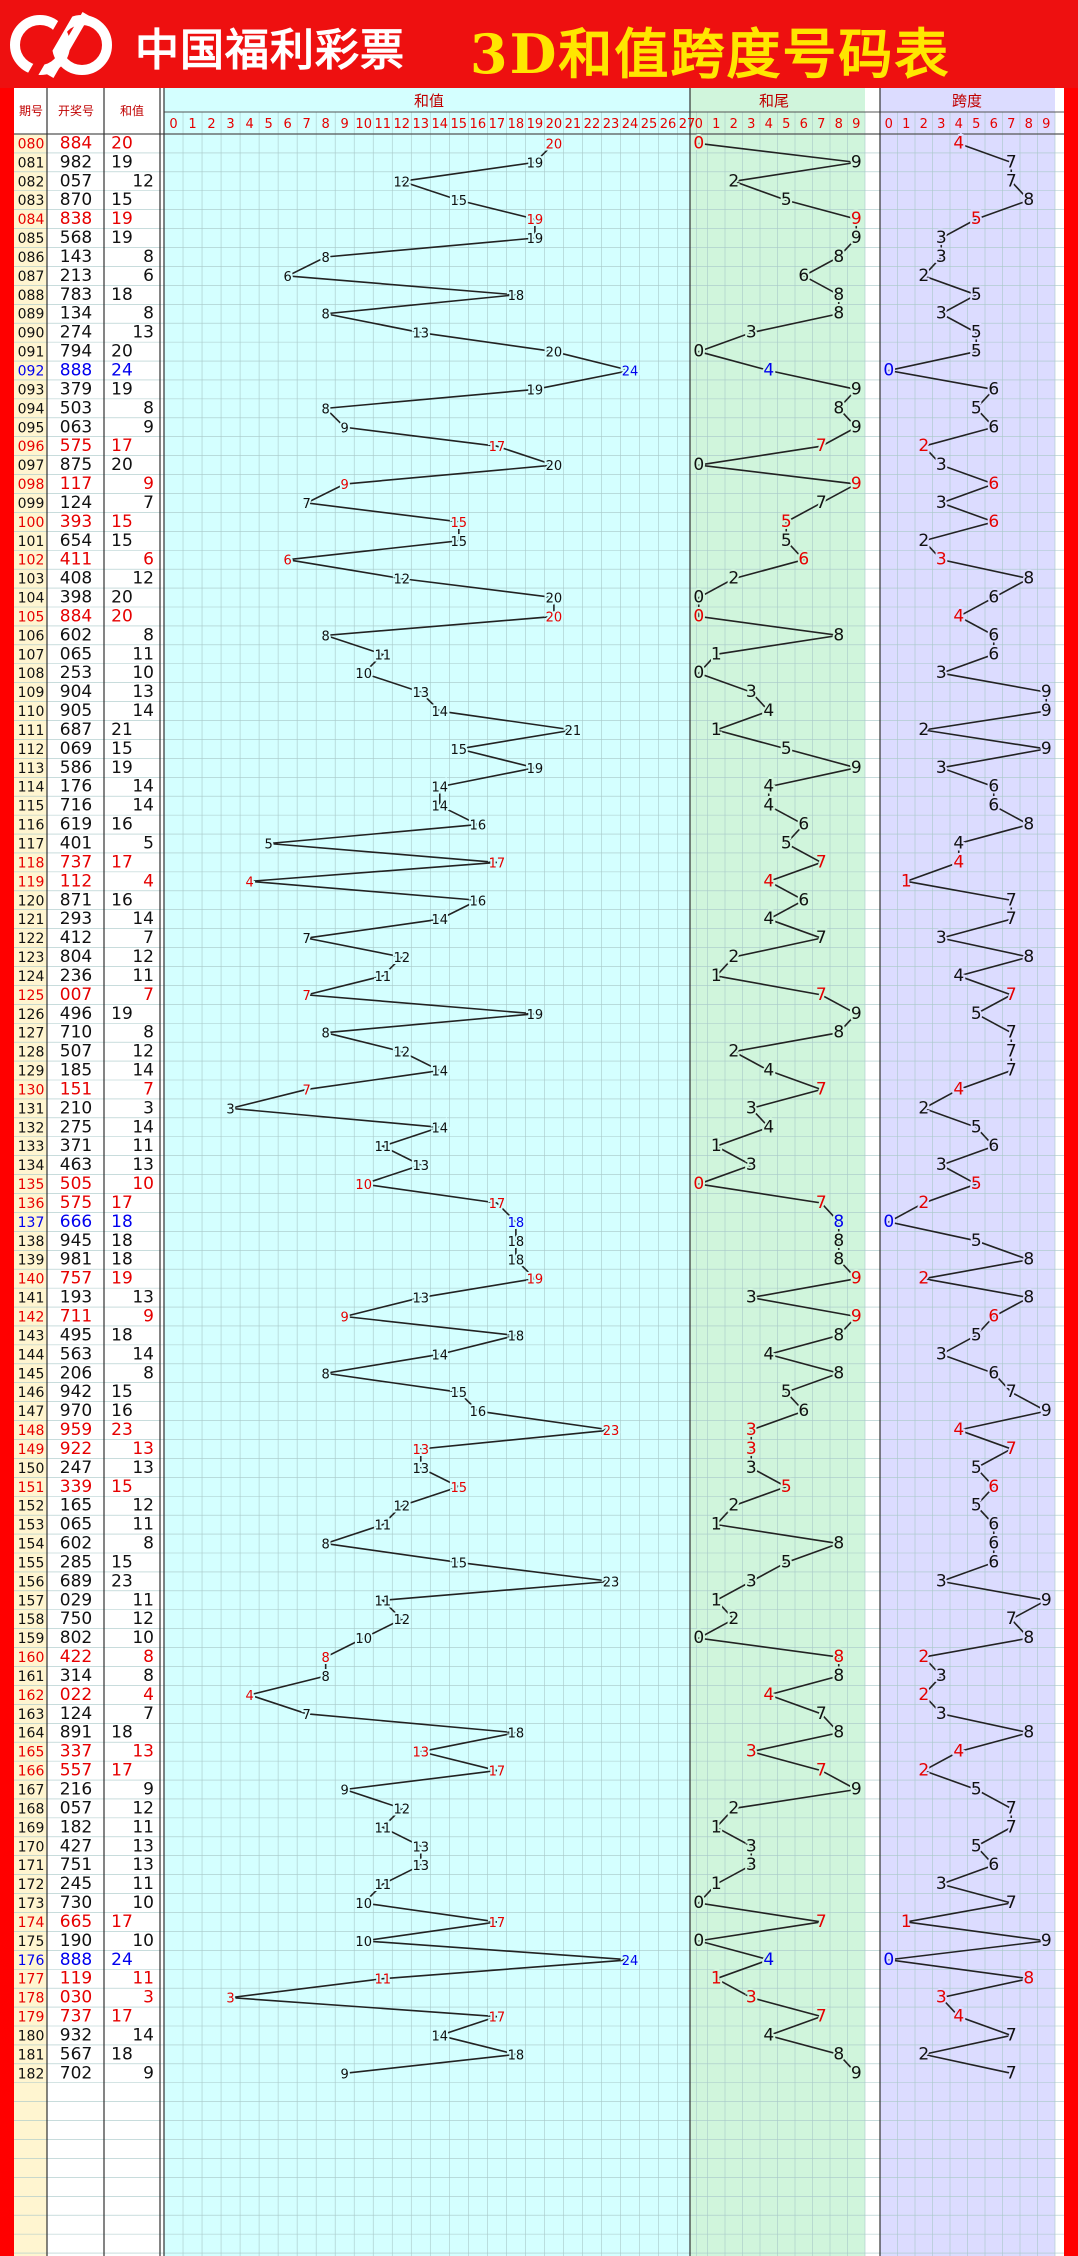  What do you see at coordinates (76, 143) in the screenshot?
I see `draw-number-cell: 884` at bounding box center [76, 143].